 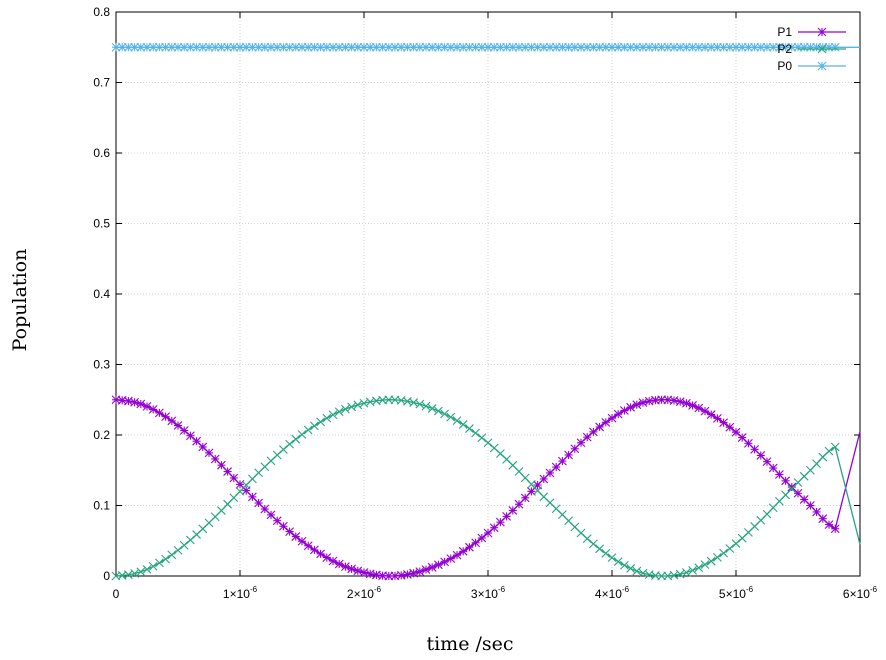 What do you see at coordinates (101, 506) in the screenshot?
I see `y-tick-label: 0.1` at bounding box center [101, 506].